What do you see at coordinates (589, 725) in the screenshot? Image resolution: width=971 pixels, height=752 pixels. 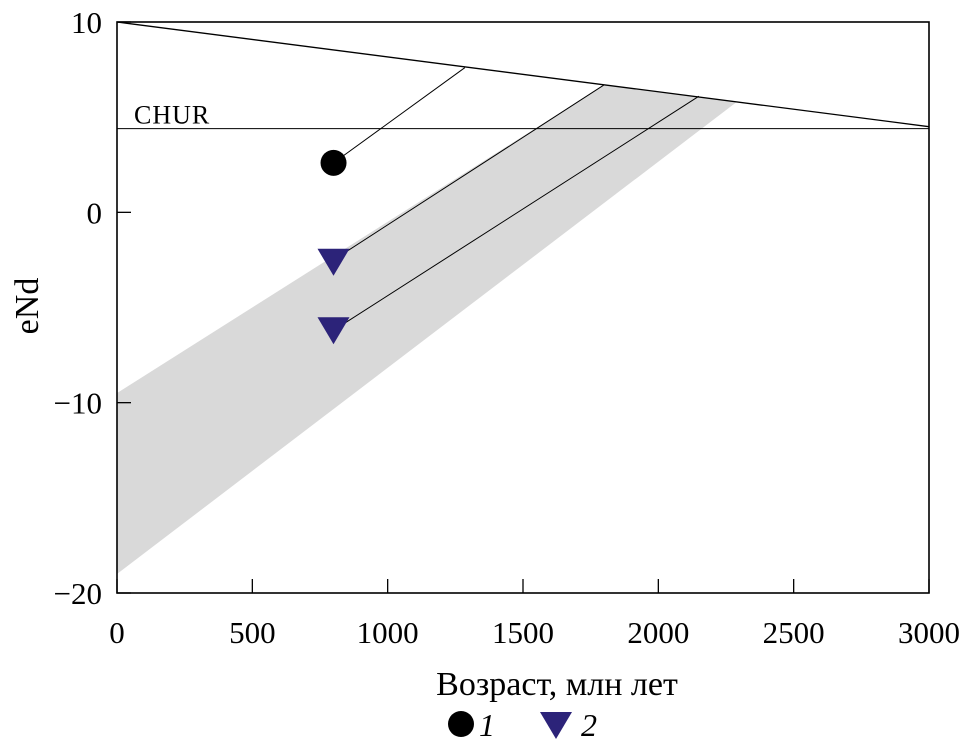 I see `legend-label-2: 2` at bounding box center [589, 725].